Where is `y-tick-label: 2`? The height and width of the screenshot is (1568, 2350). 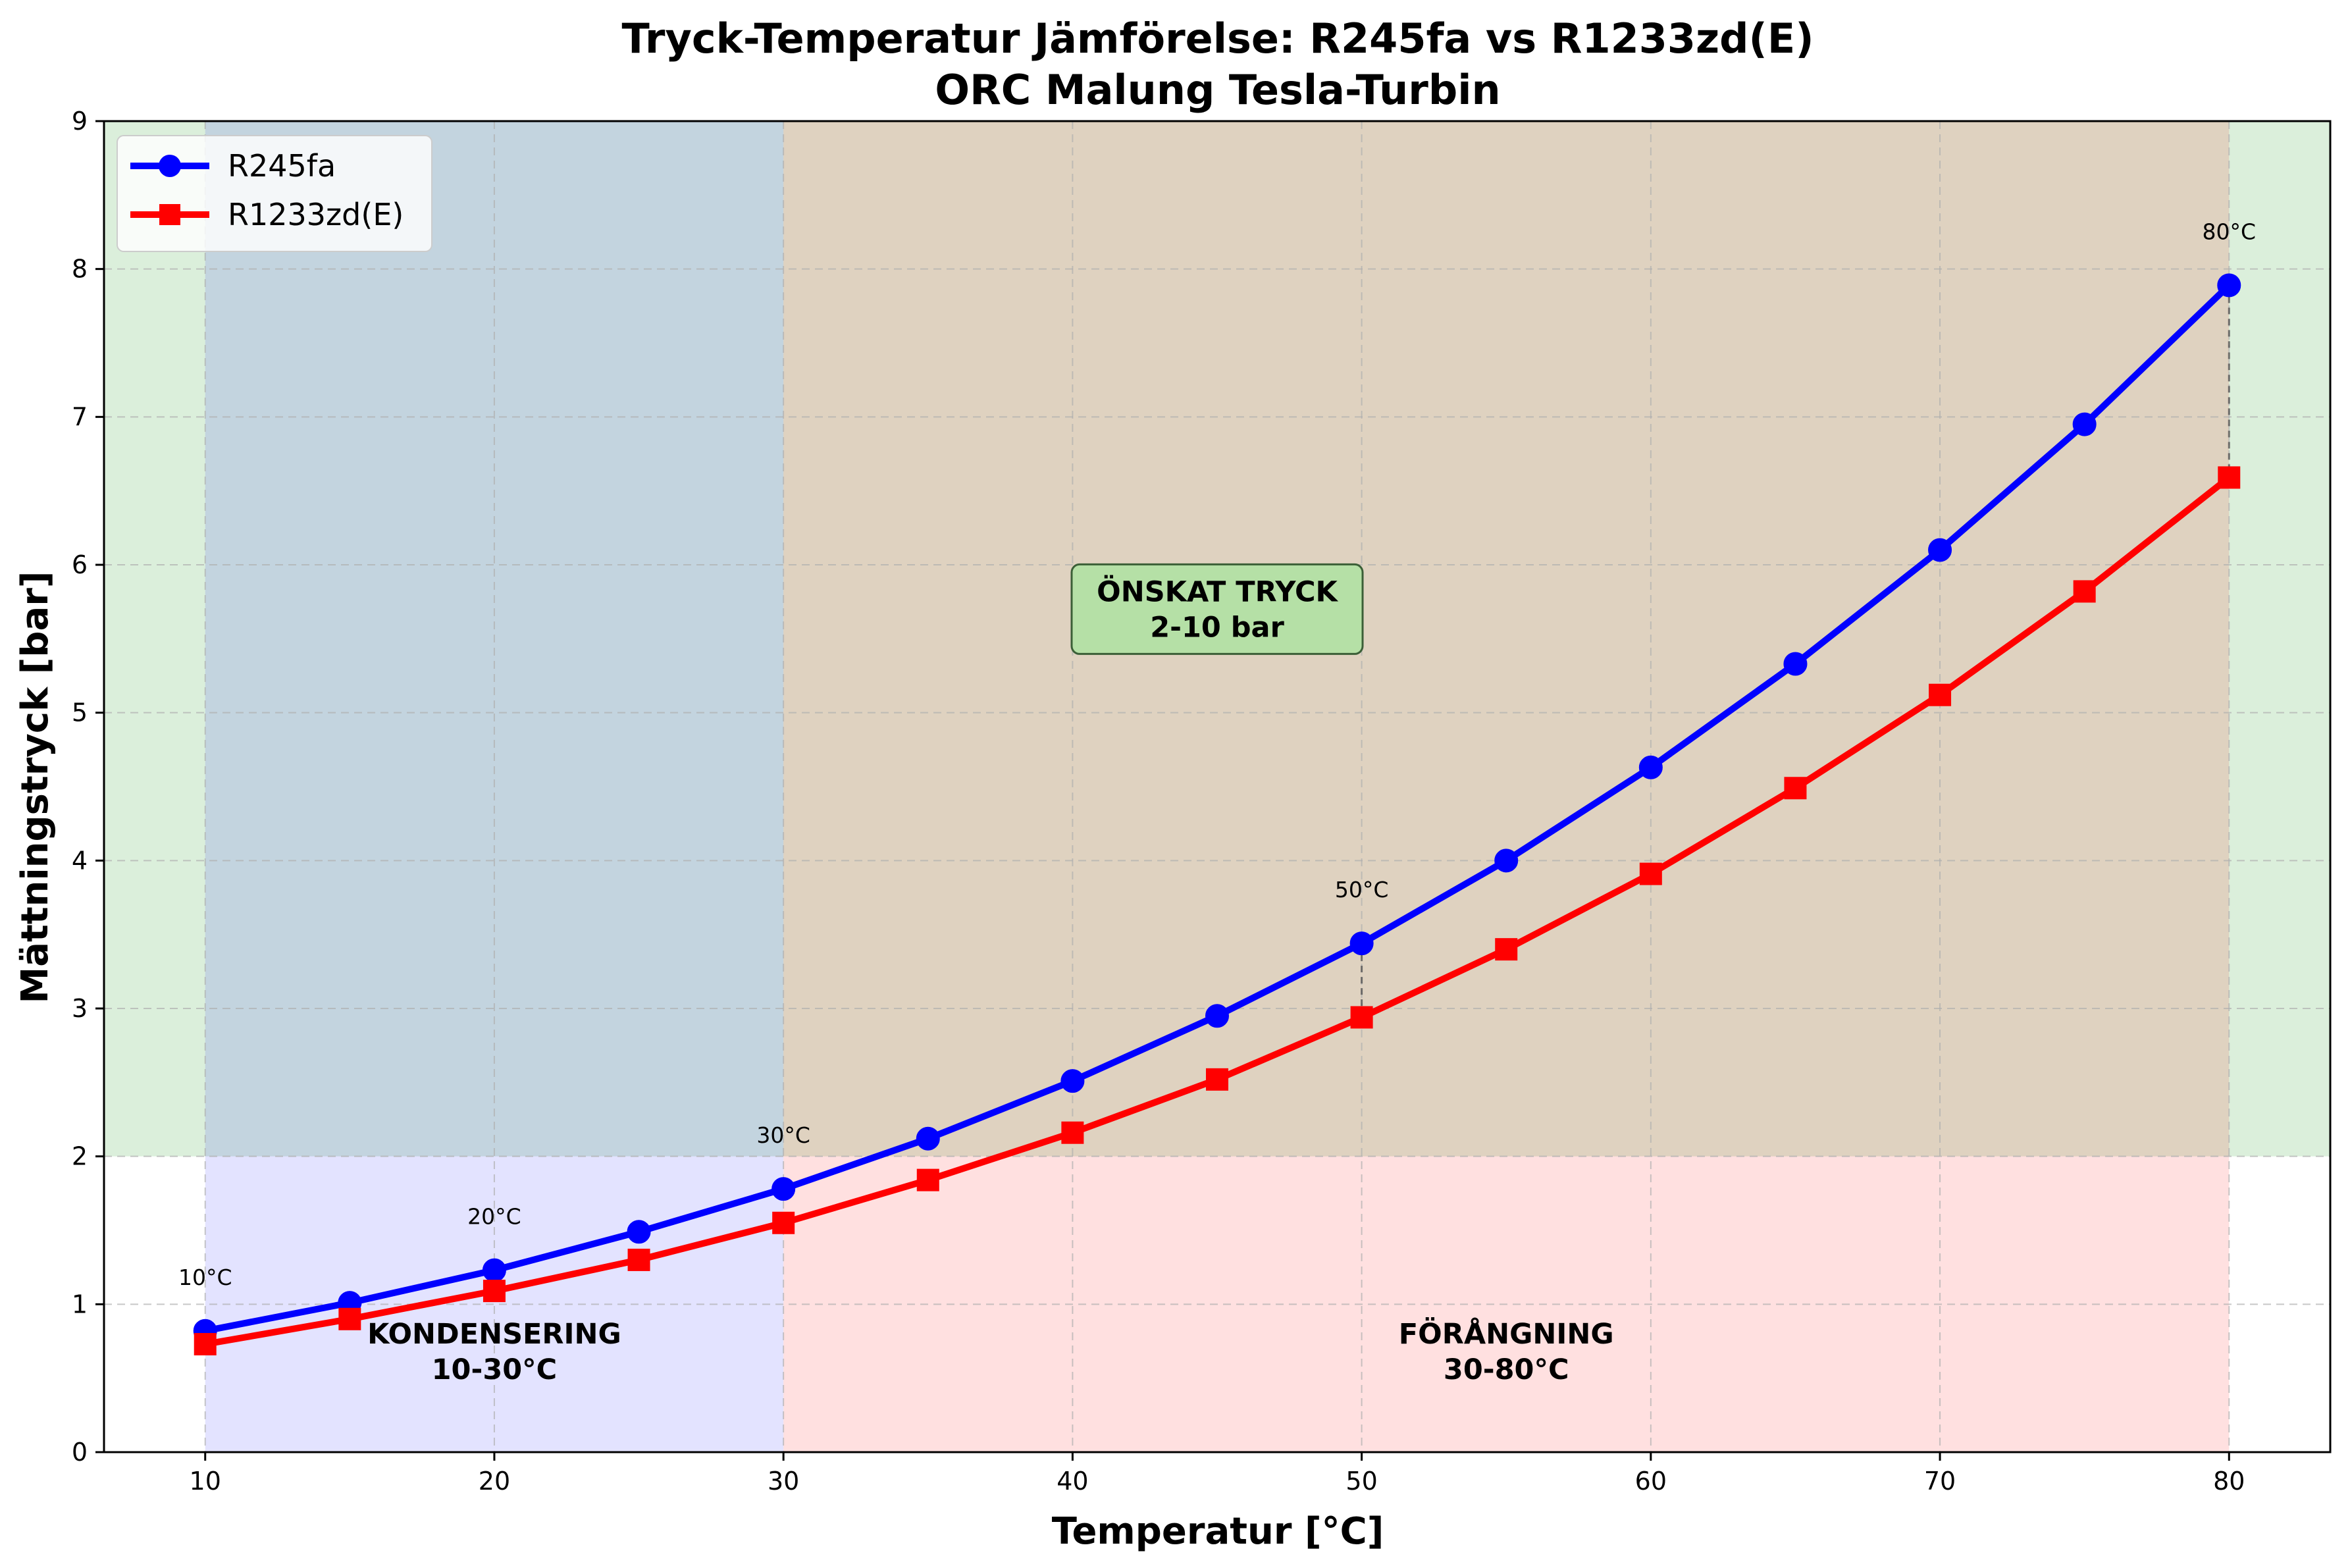
y-tick-label: 2 is located at coordinates (80, 1156).